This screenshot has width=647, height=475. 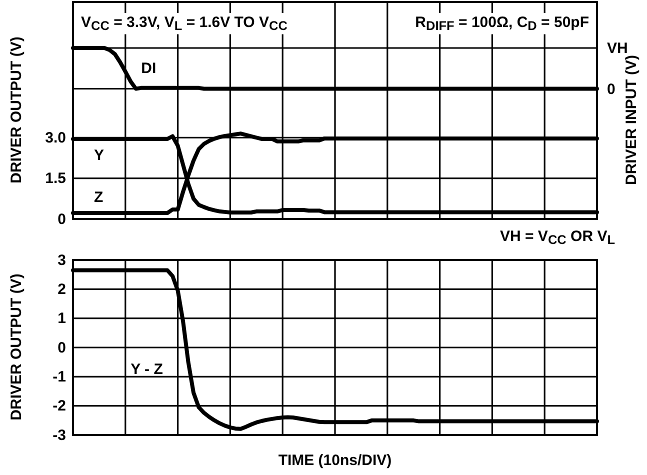 What do you see at coordinates (146, 369) in the screenshot?
I see `series-label: Y - Z` at bounding box center [146, 369].